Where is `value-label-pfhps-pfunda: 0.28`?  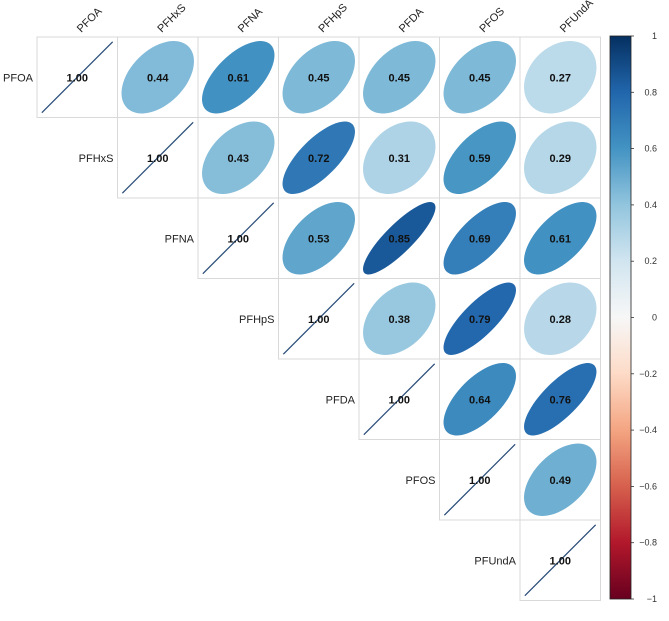
value-label-pfhps-pfunda: 0.28 is located at coordinates (560, 320).